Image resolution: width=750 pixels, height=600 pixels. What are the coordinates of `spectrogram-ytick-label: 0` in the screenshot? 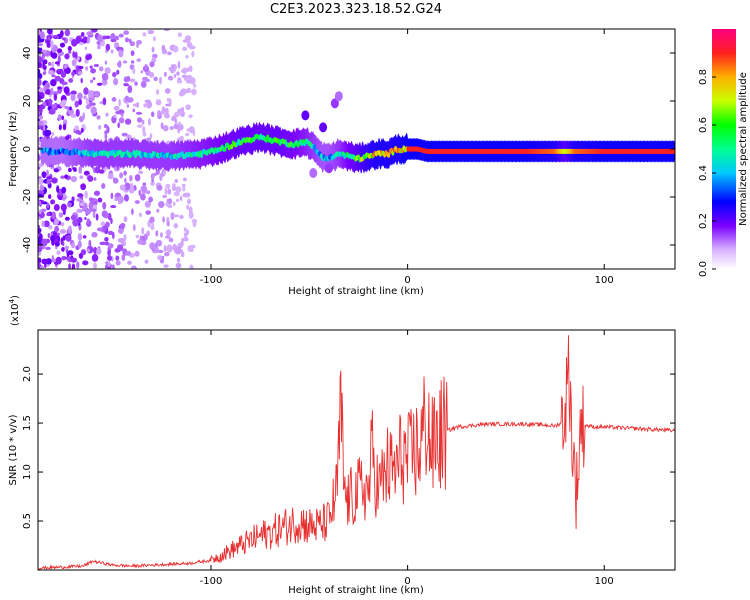 It's located at (27, 149).